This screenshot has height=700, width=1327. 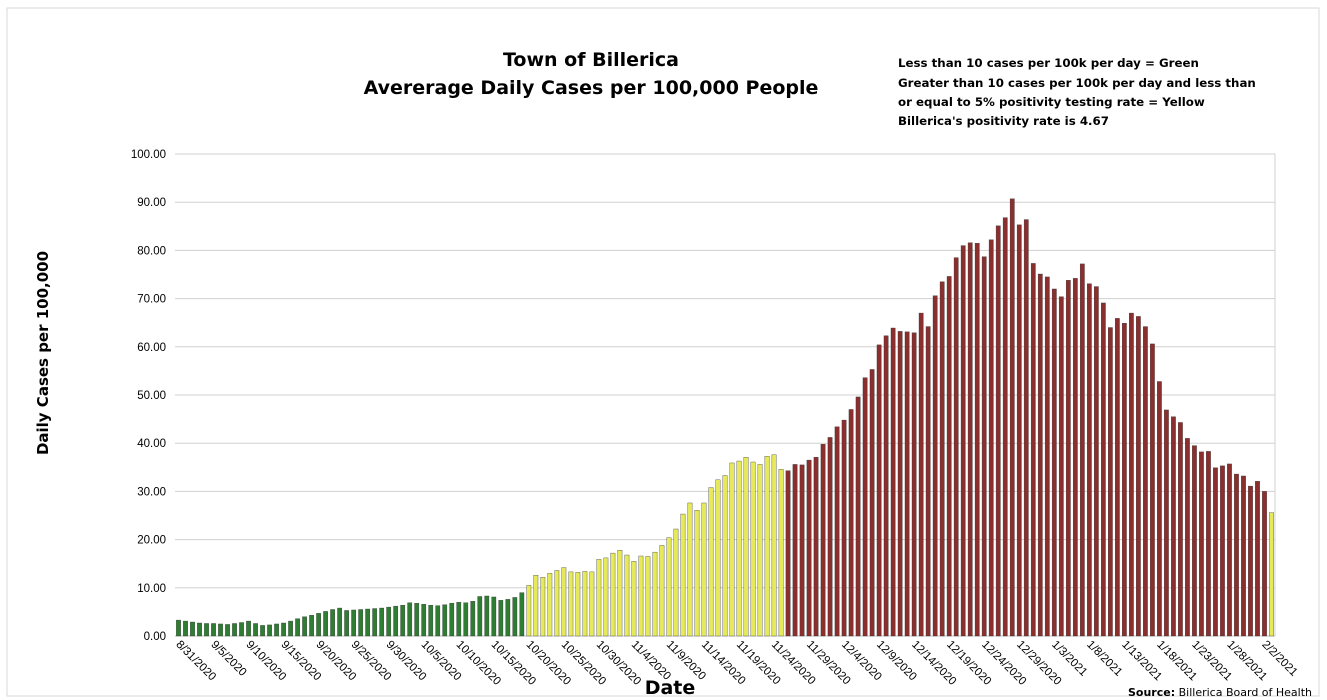 I want to click on y-tick-label: 0.00, so click(x=155, y=637).